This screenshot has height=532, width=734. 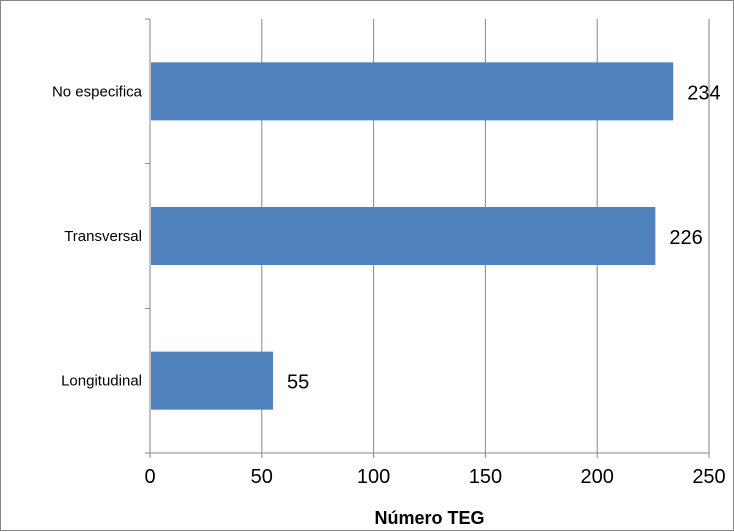 I want to click on data-label-2: 234, so click(x=703, y=93).